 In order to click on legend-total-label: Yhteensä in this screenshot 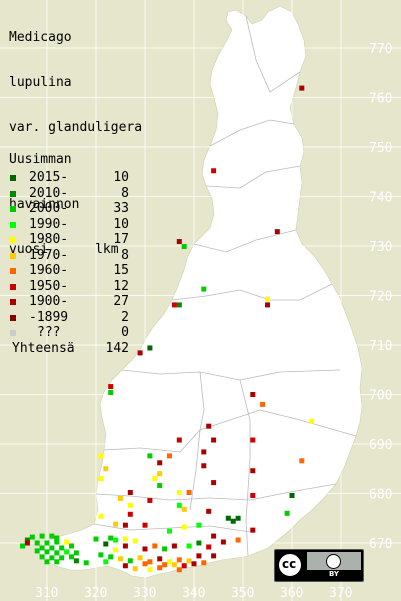, I will do `click(43, 348)`.